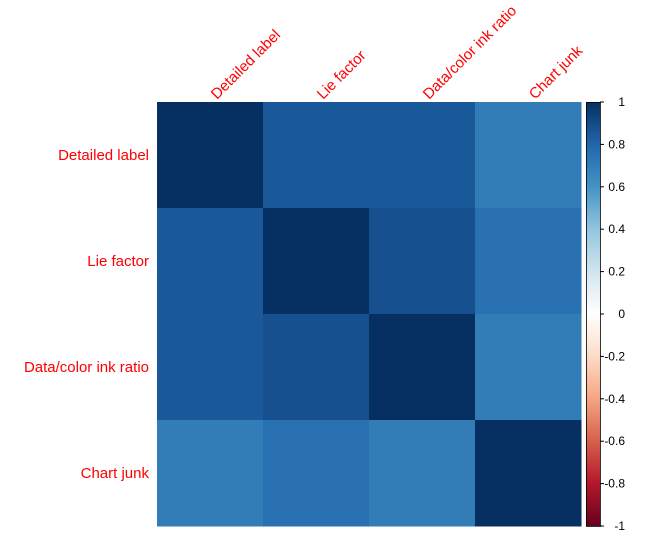 The image size is (652, 538). Describe the element at coordinates (616, 187) in the screenshot. I see `colorbar-tick-label: 0.6` at that location.